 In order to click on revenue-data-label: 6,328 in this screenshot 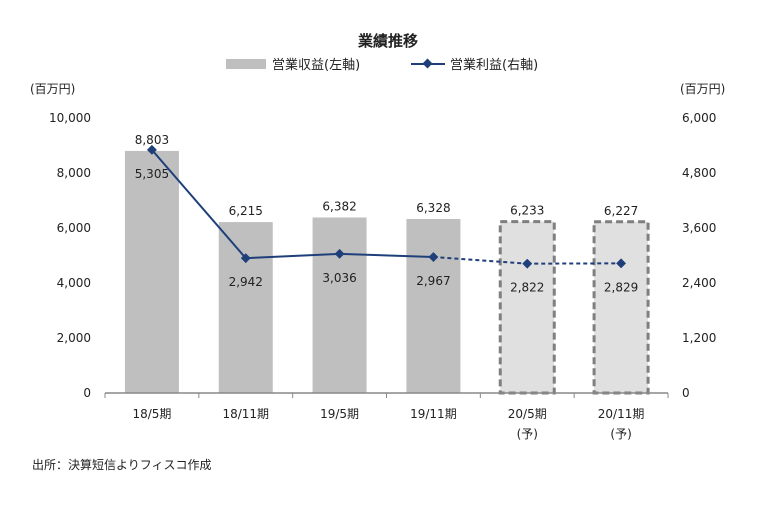, I will do `click(433, 208)`.